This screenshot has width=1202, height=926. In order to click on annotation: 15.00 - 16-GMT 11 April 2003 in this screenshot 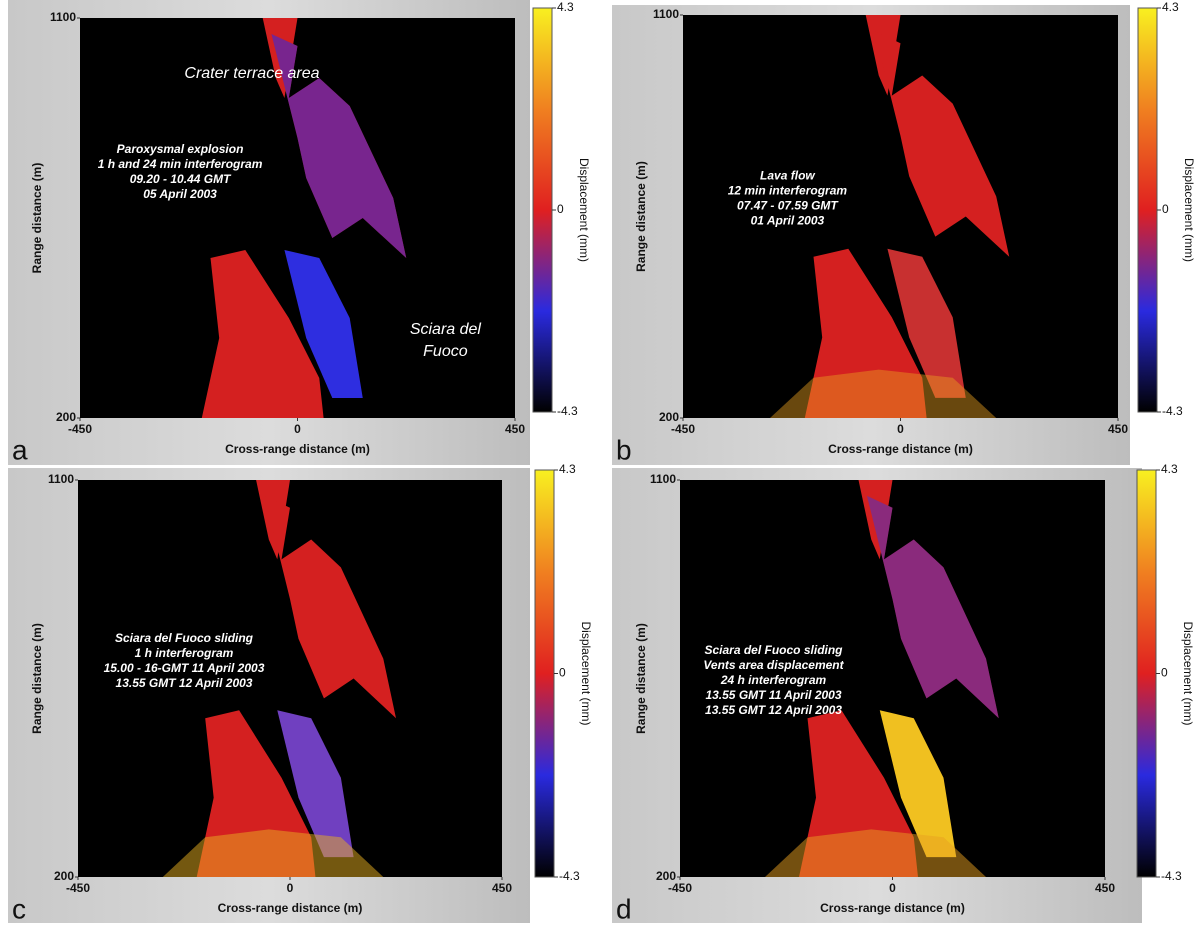, I will do `click(184, 668)`.